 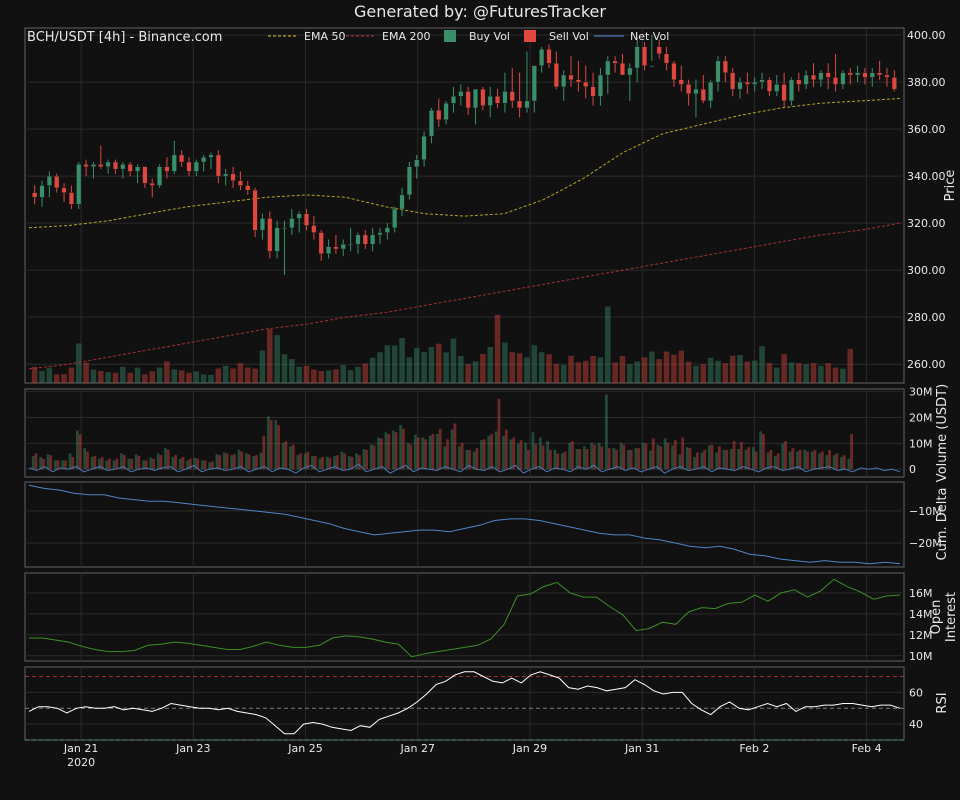 What do you see at coordinates (916, 692) in the screenshot?
I see `rsi-tick-label: 60` at bounding box center [916, 692].